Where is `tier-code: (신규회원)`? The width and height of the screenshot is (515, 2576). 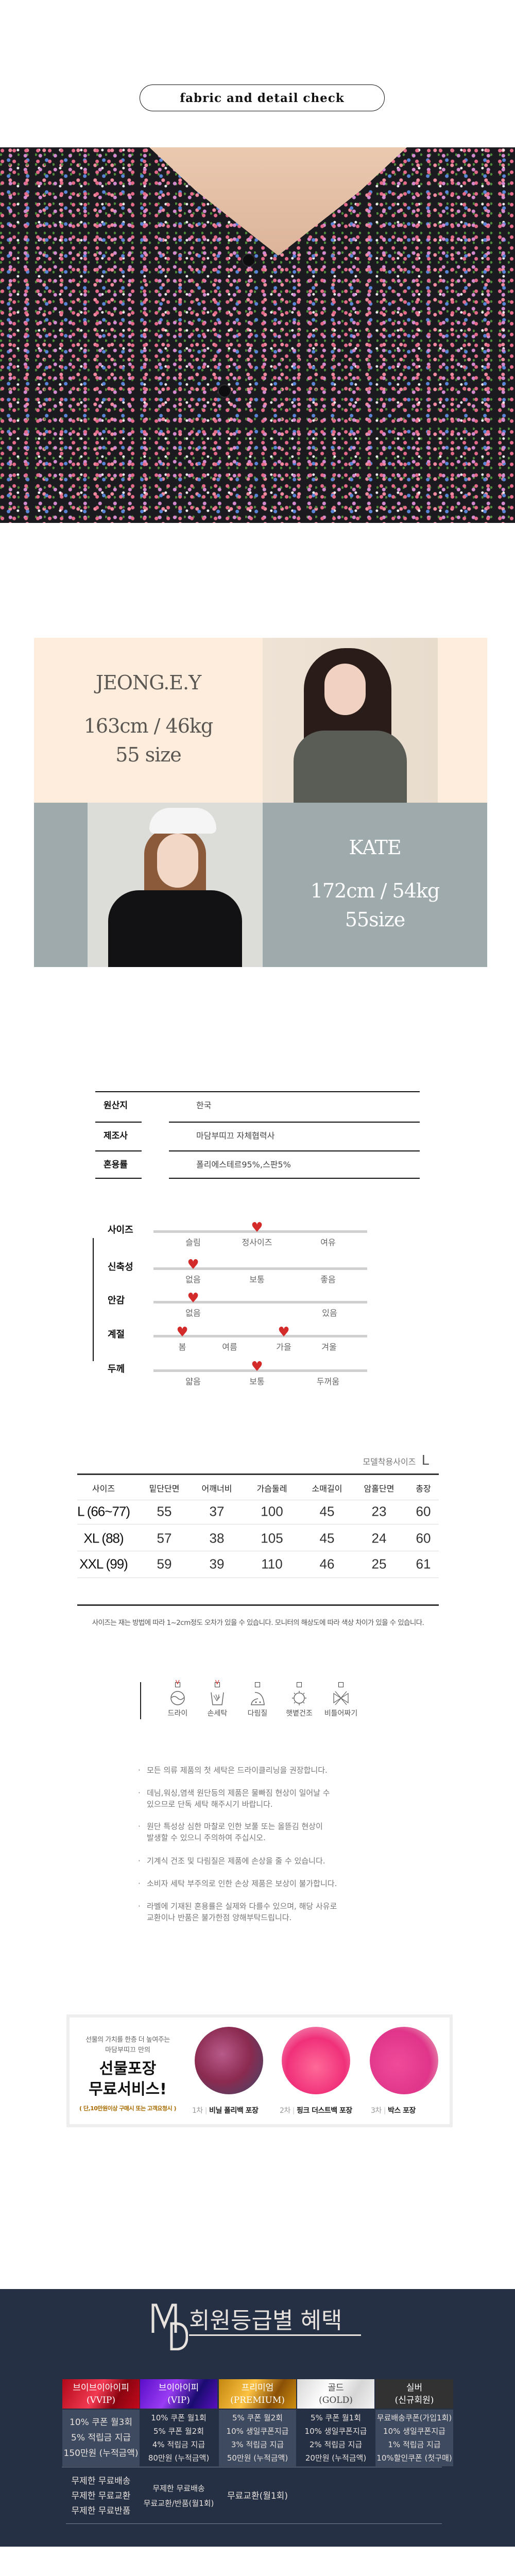
tier-code: (신규회원) is located at coordinates (414, 2400).